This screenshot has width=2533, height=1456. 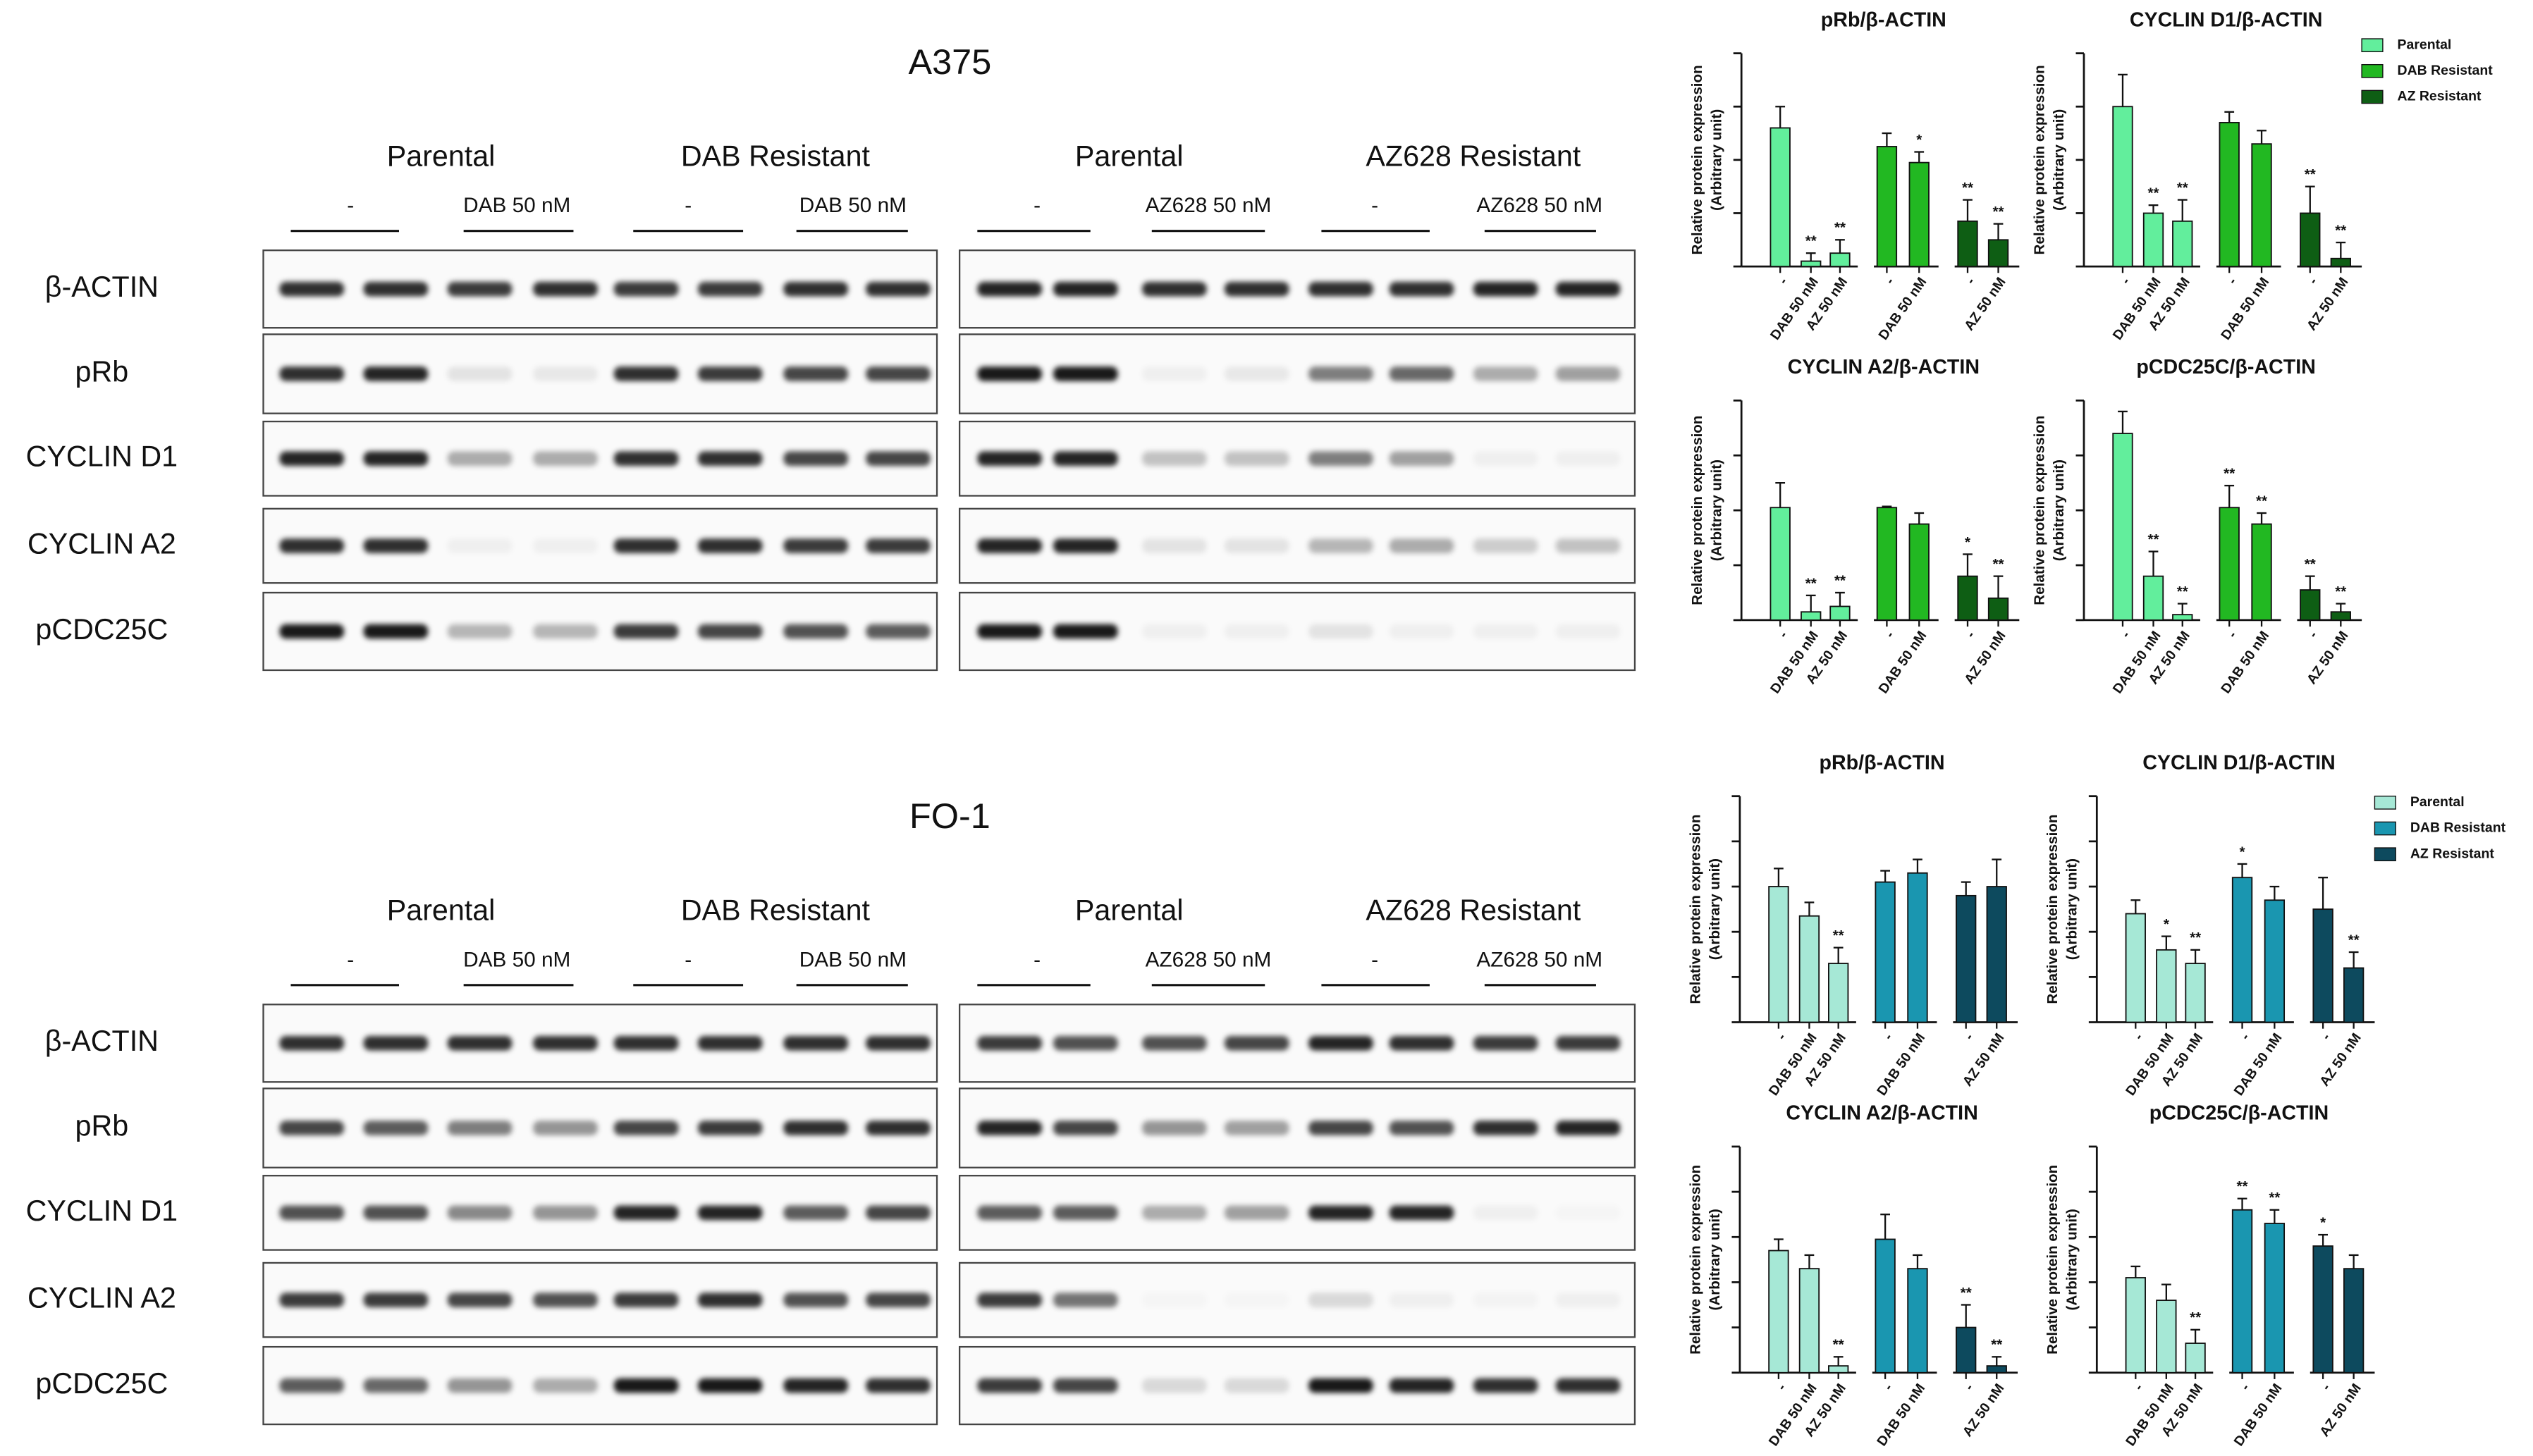 I want to click on significance: *, so click(x=2323, y=1222).